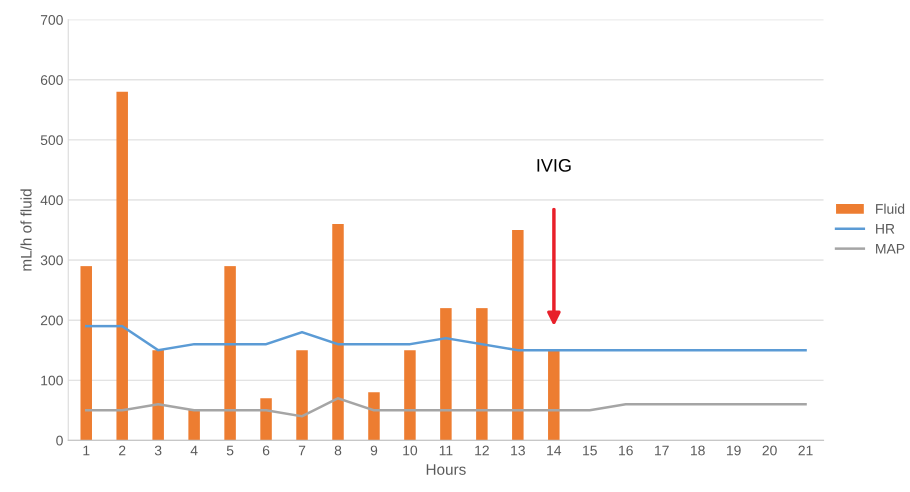  What do you see at coordinates (698, 451) in the screenshot?
I see `x-tick-label: 18` at bounding box center [698, 451].